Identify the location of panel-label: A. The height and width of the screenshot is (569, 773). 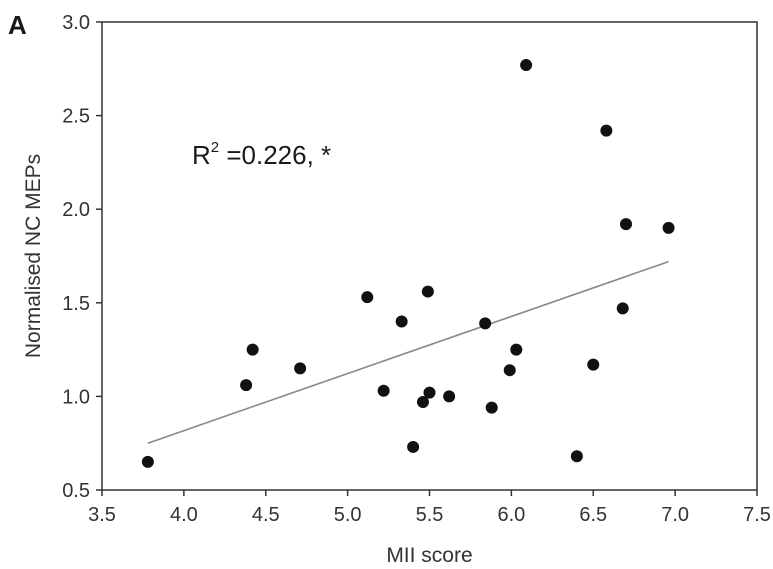
(17, 25).